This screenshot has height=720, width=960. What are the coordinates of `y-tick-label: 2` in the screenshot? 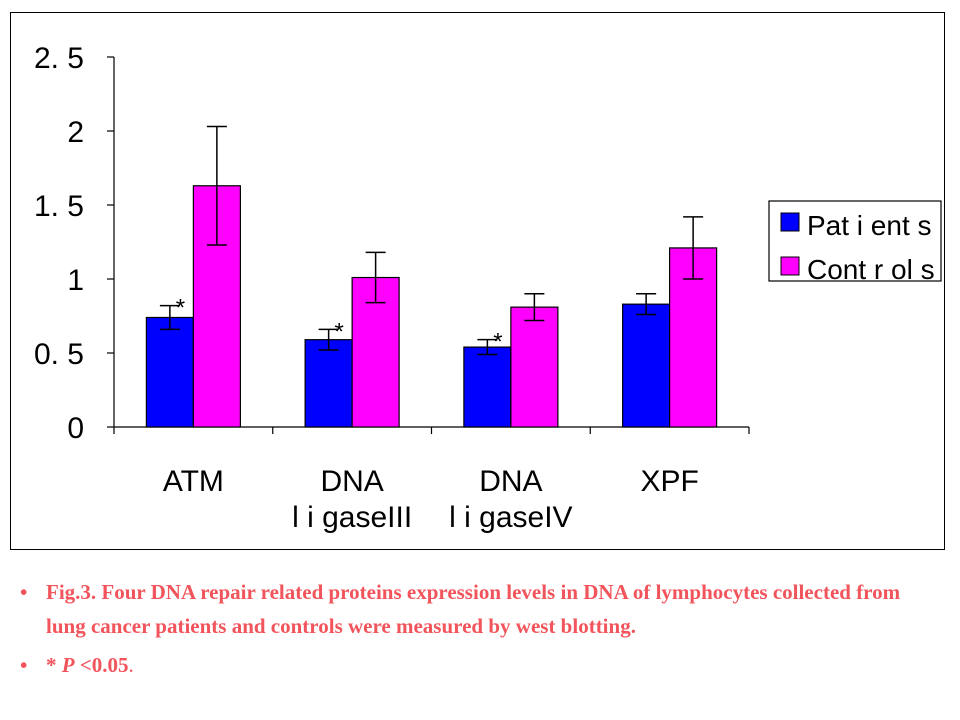 It's located at (75, 132).